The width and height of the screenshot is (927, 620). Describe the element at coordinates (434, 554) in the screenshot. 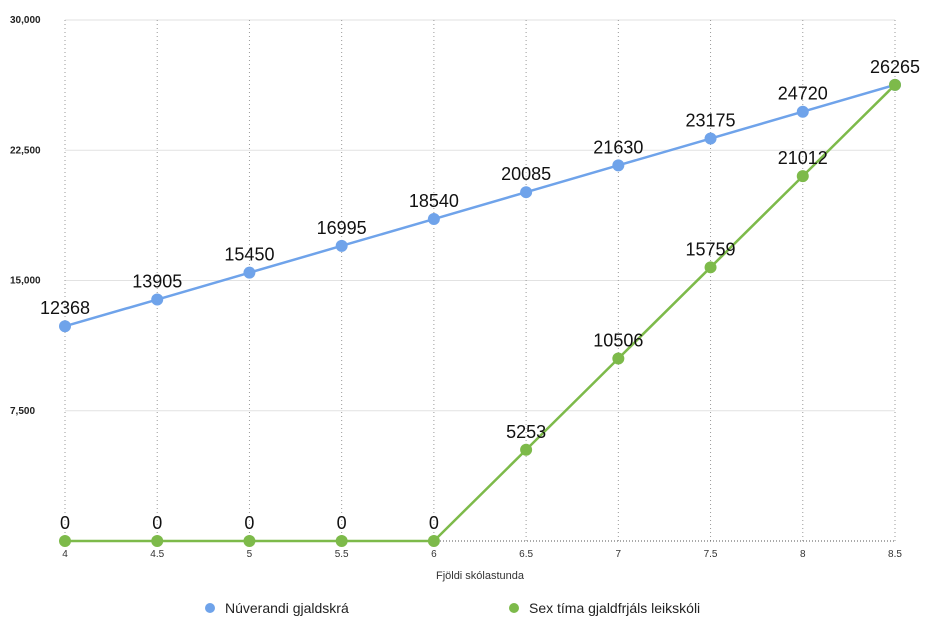

I see `x-tick-label: 6` at that location.